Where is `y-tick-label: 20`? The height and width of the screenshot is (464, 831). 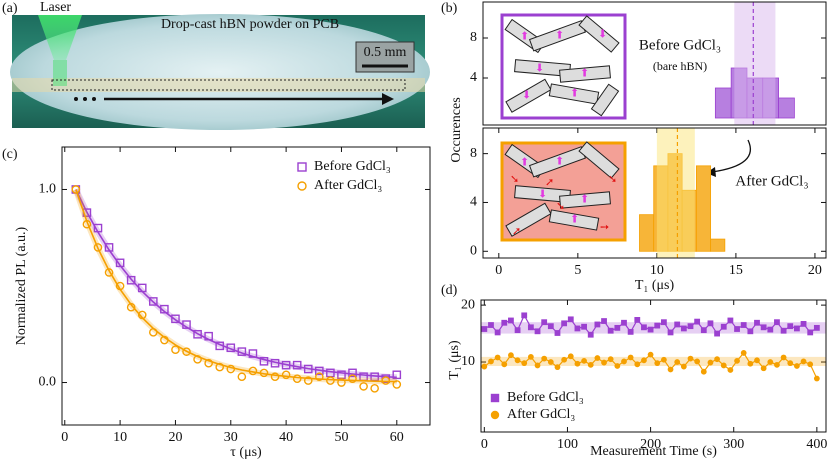 y-tick-label: 20 is located at coordinates (468, 304).